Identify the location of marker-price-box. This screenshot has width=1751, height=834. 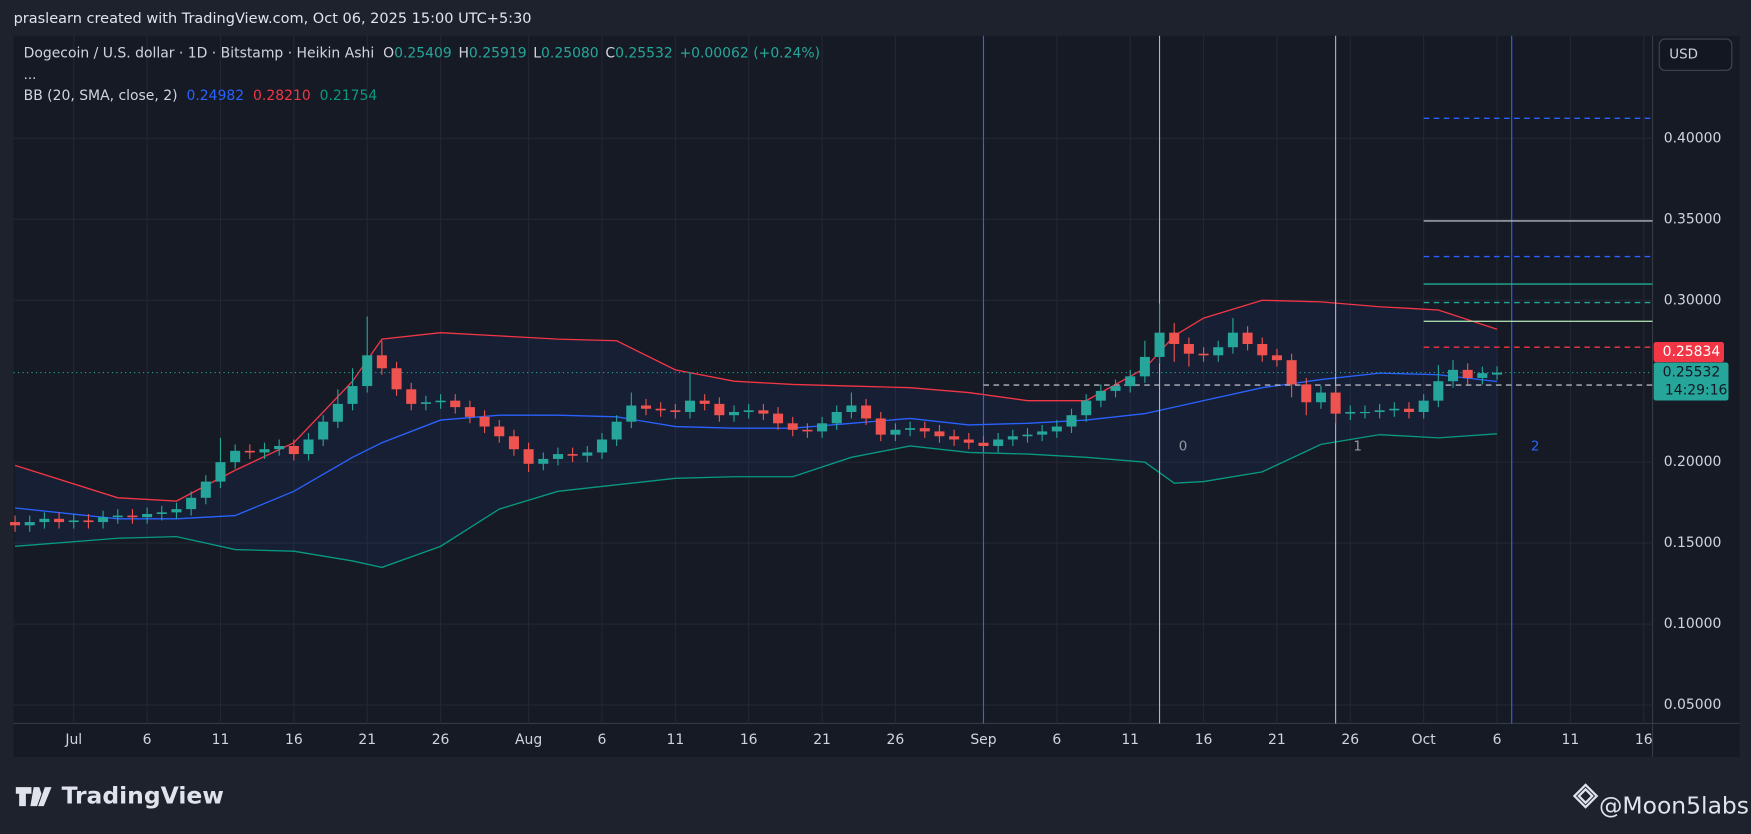
(1689, 352).